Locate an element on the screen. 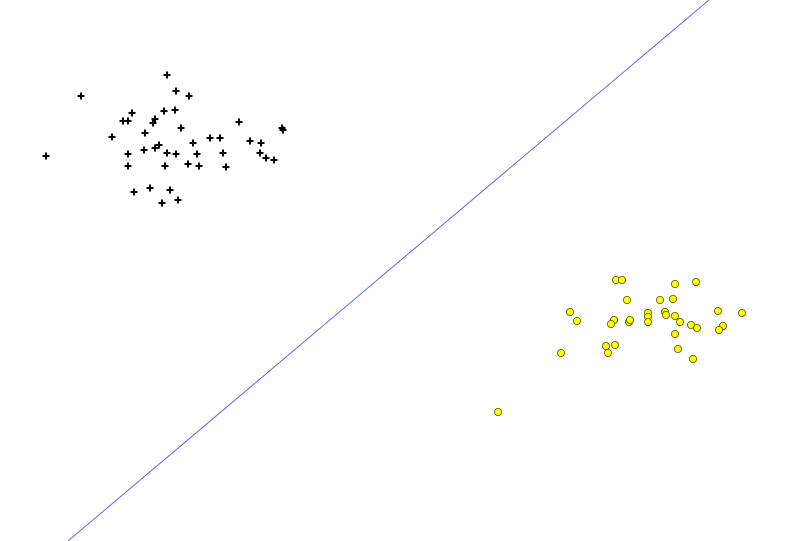 This screenshot has height=541, width=790. plus-series is located at coordinates (164, 139).